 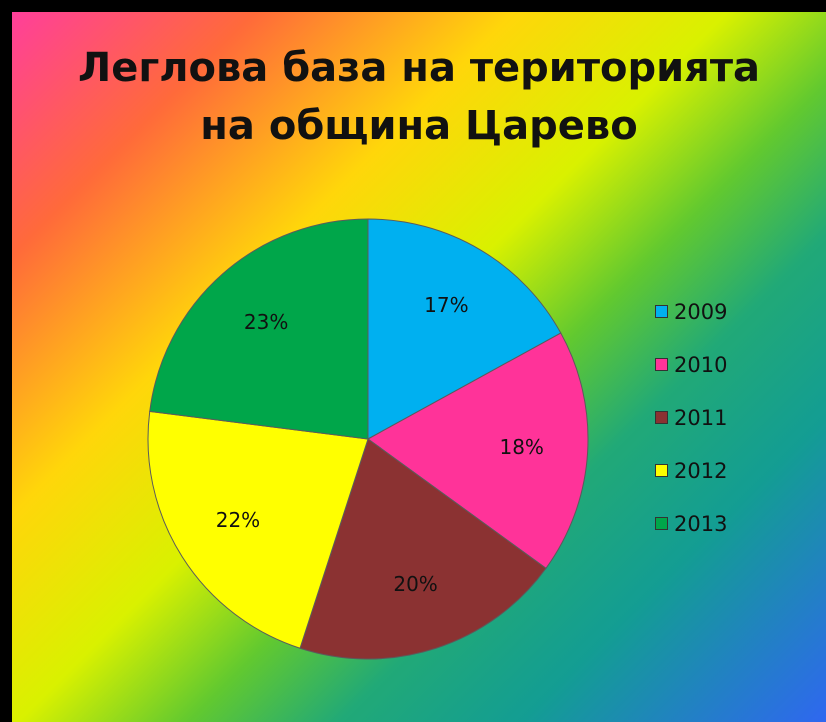 I want to click on legend-swatch-2011, so click(x=661, y=417).